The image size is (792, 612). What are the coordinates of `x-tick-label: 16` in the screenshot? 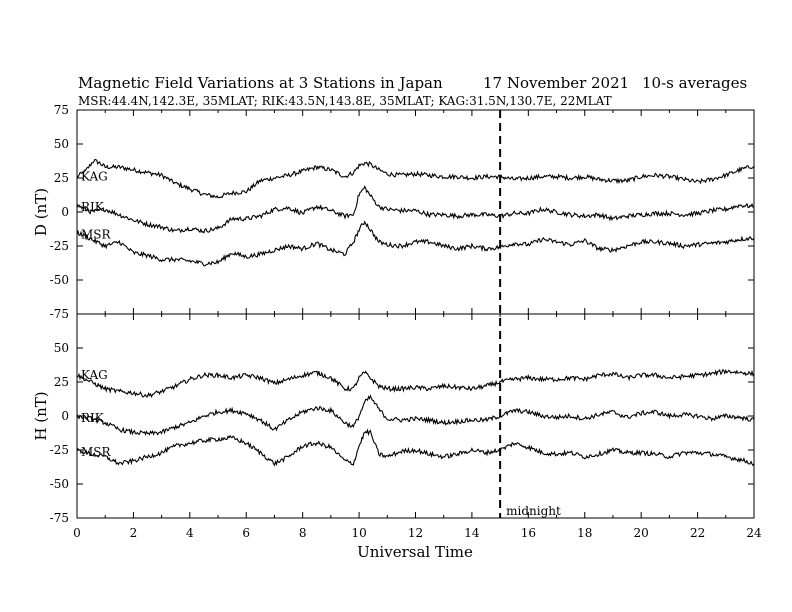 It's located at (528, 533).